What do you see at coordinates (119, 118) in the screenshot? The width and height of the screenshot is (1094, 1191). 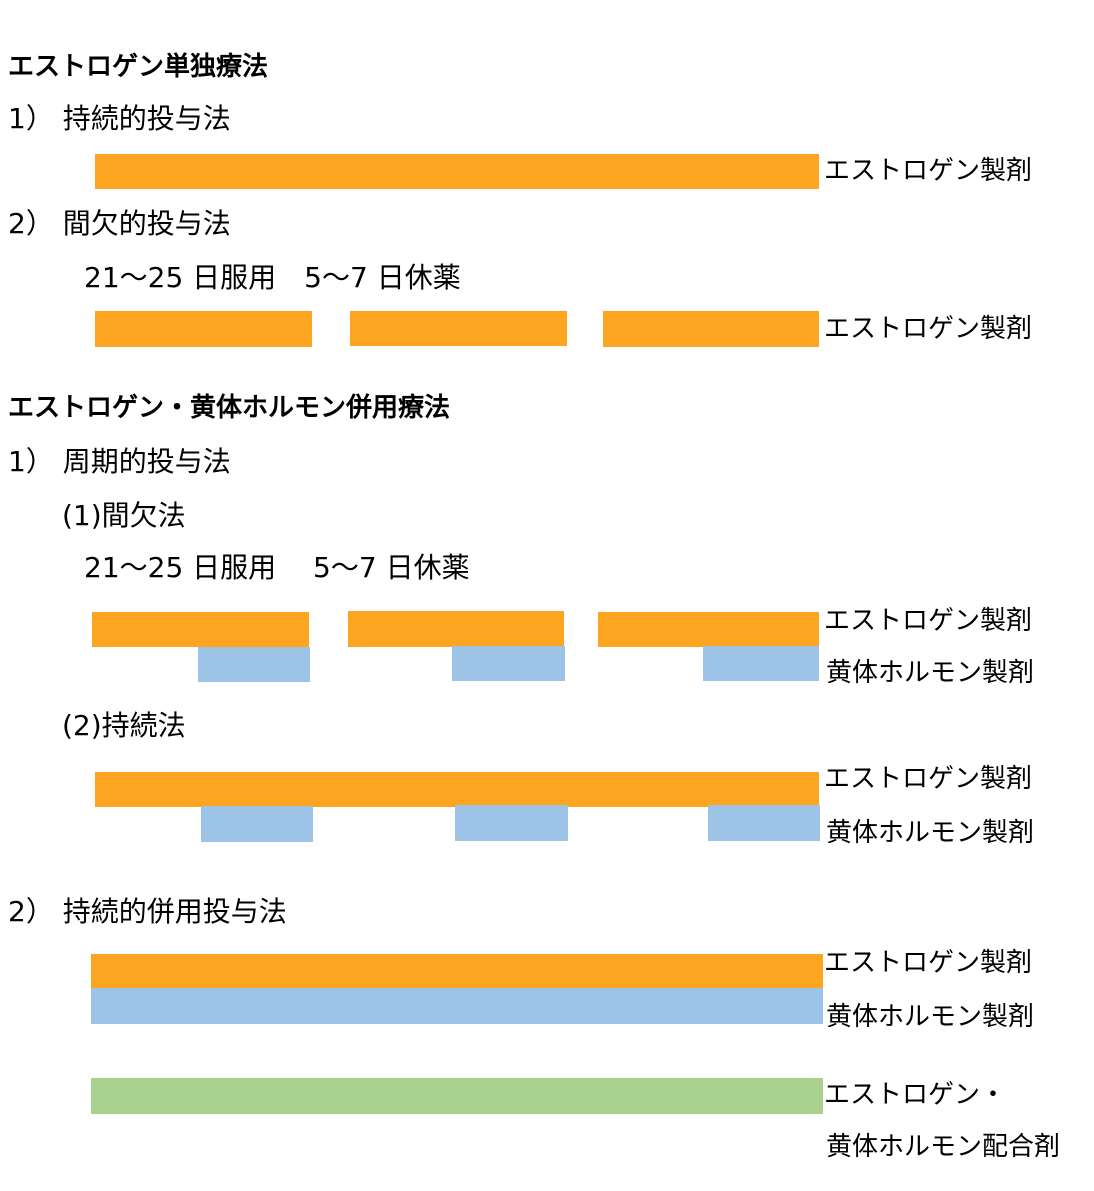 I see `continuous-method-heading: 1） 持続的投与法` at bounding box center [119, 118].